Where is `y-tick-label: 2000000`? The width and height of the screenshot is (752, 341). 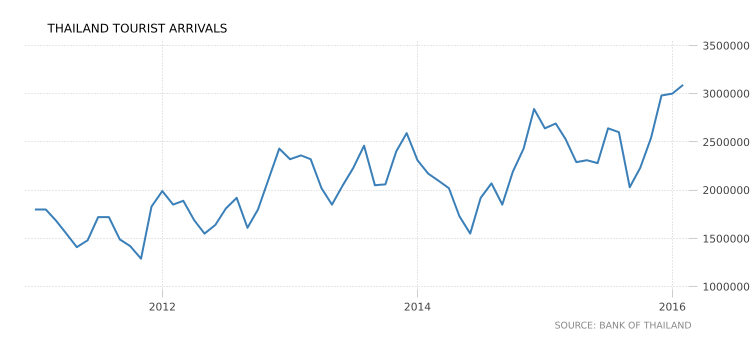 y-tick-label: 2000000 is located at coordinates (726, 191).